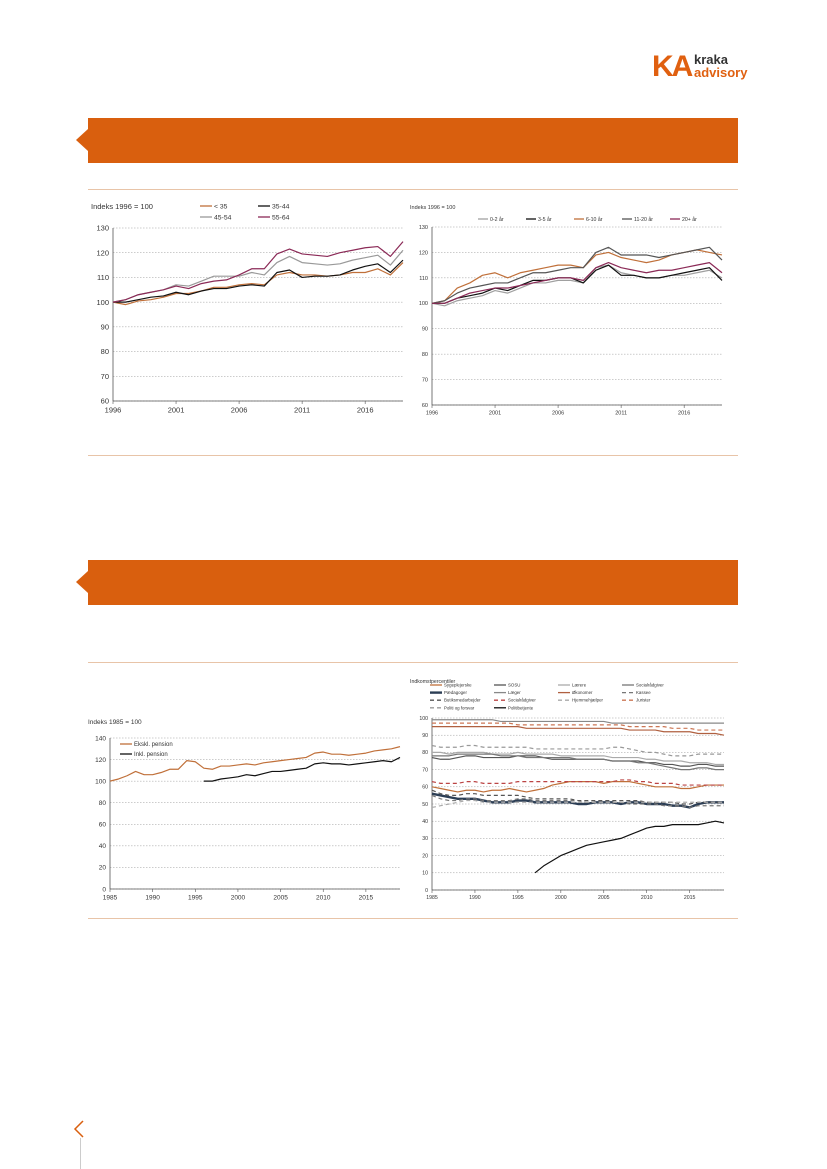 The width and height of the screenshot is (827, 1169). Describe the element at coordinates (103, 846) in the screenshot. I see `y-tick-label: 40` at that location.